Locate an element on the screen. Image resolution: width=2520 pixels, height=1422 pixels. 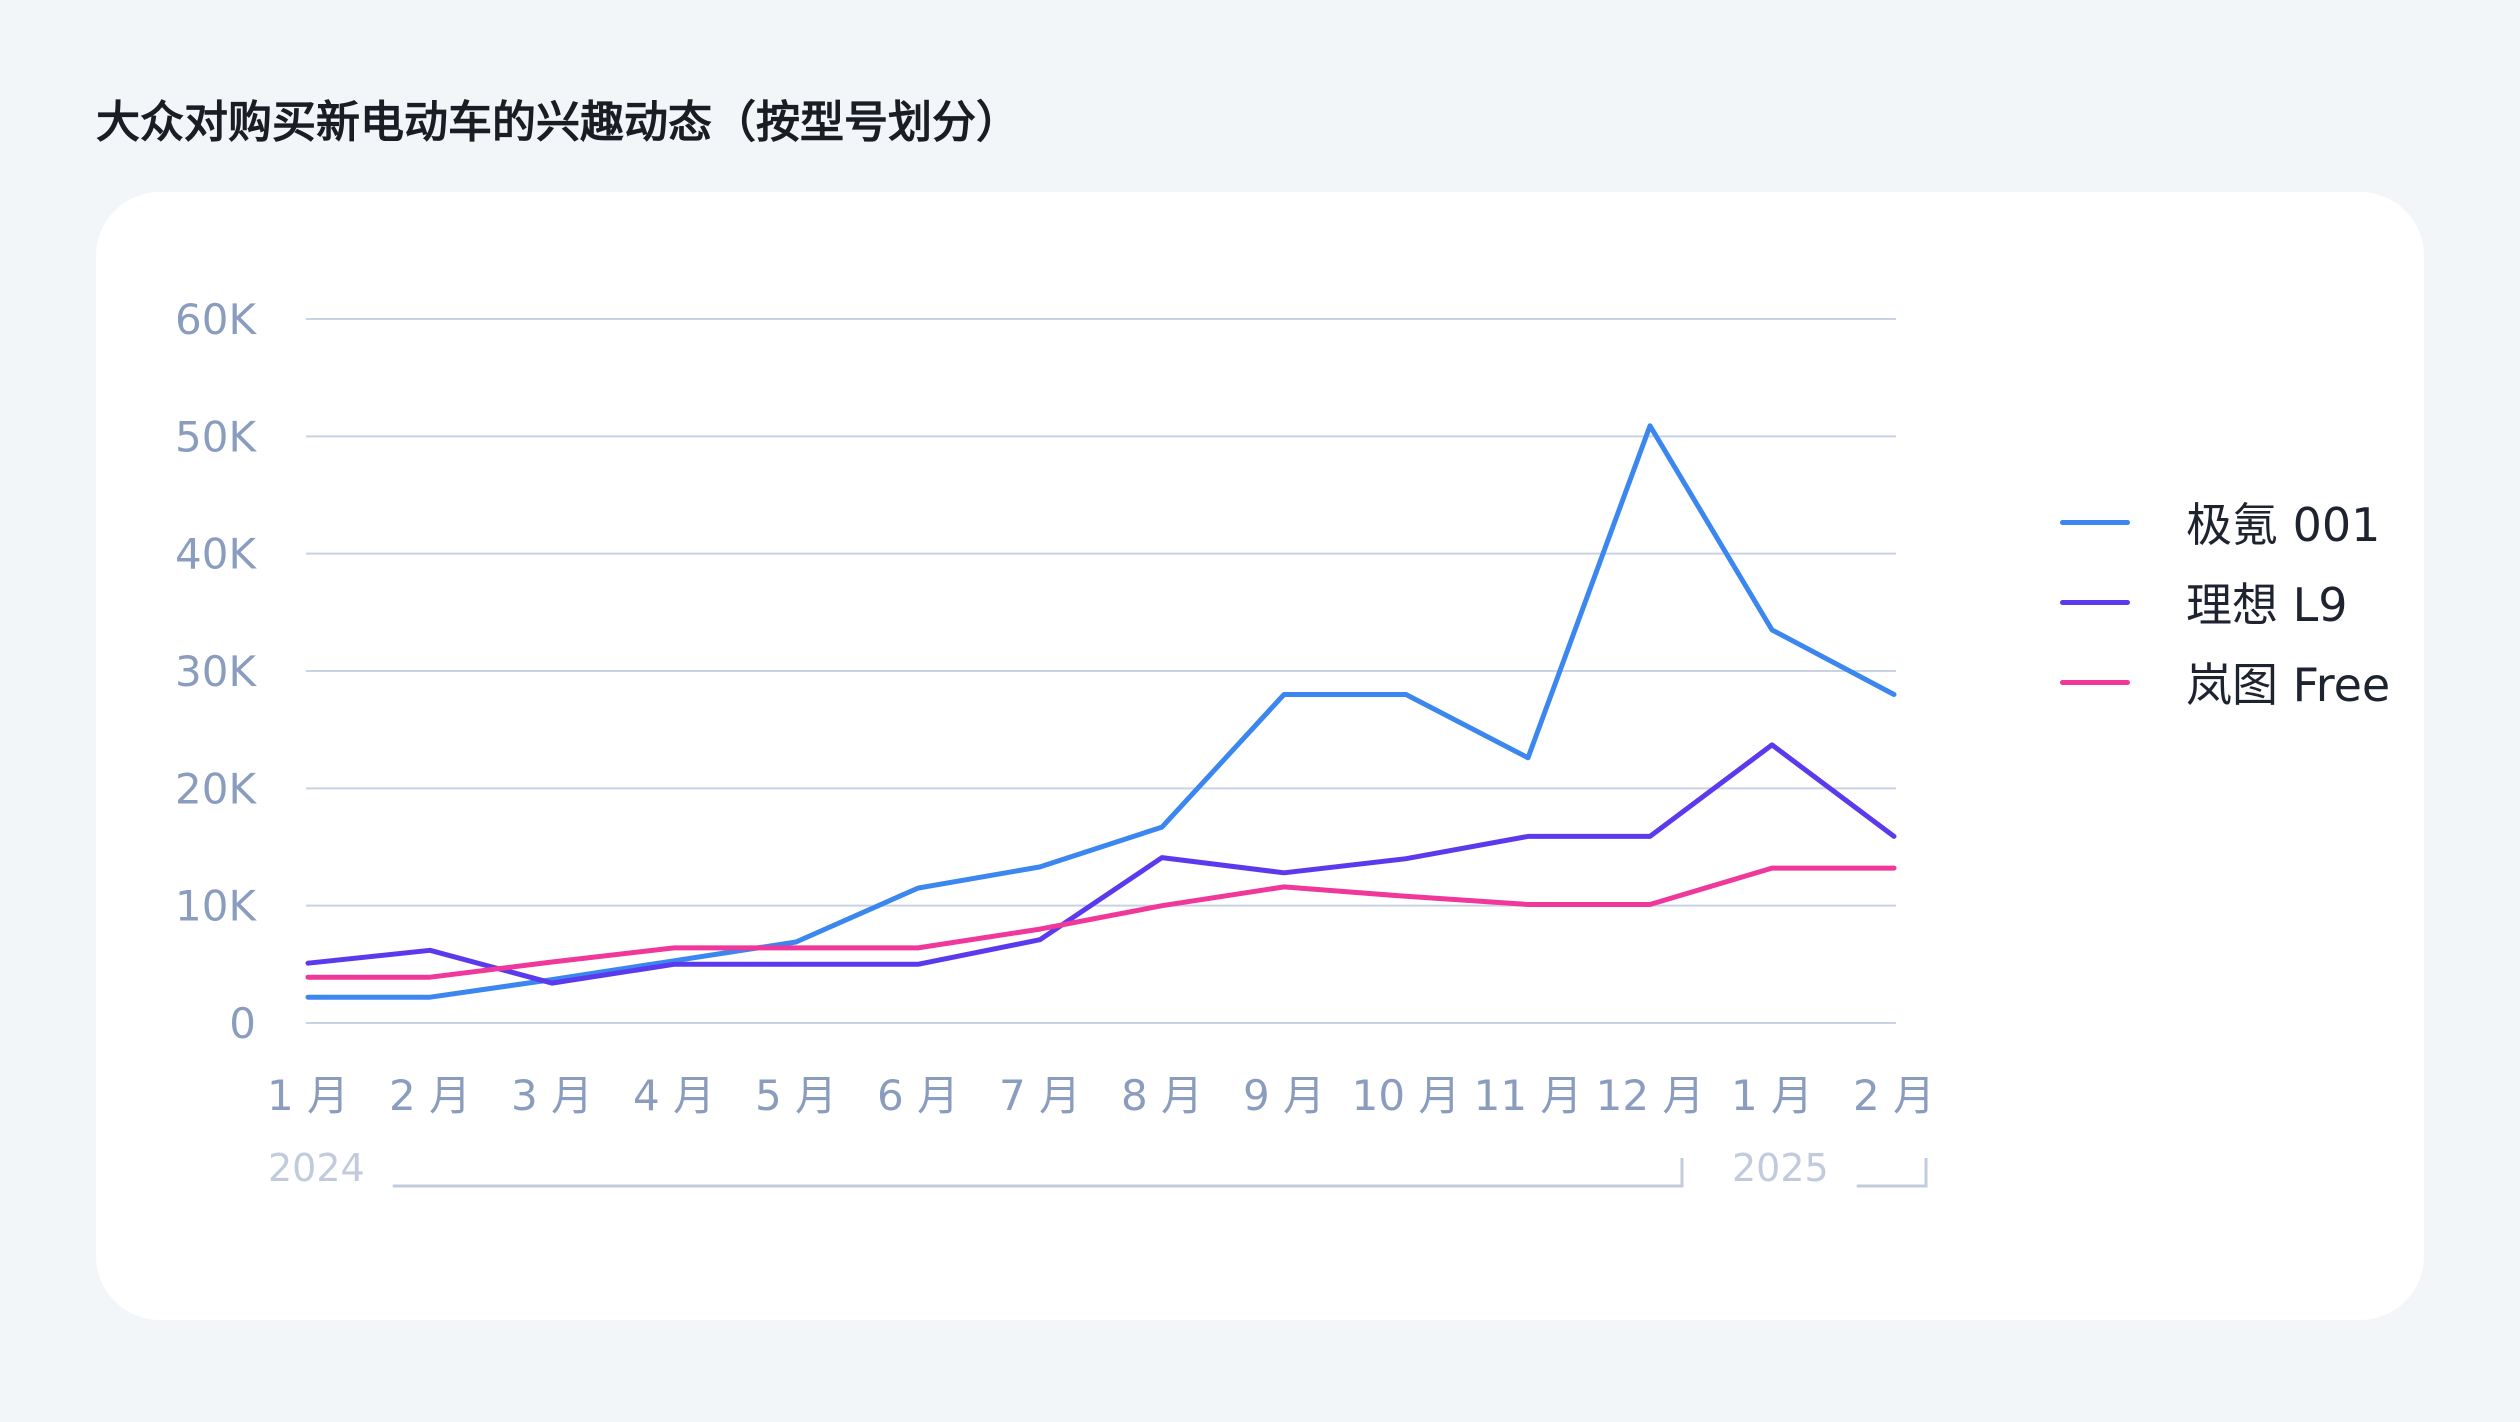
x-tick-label: 4 月 is located at coordinates (674, 1095).